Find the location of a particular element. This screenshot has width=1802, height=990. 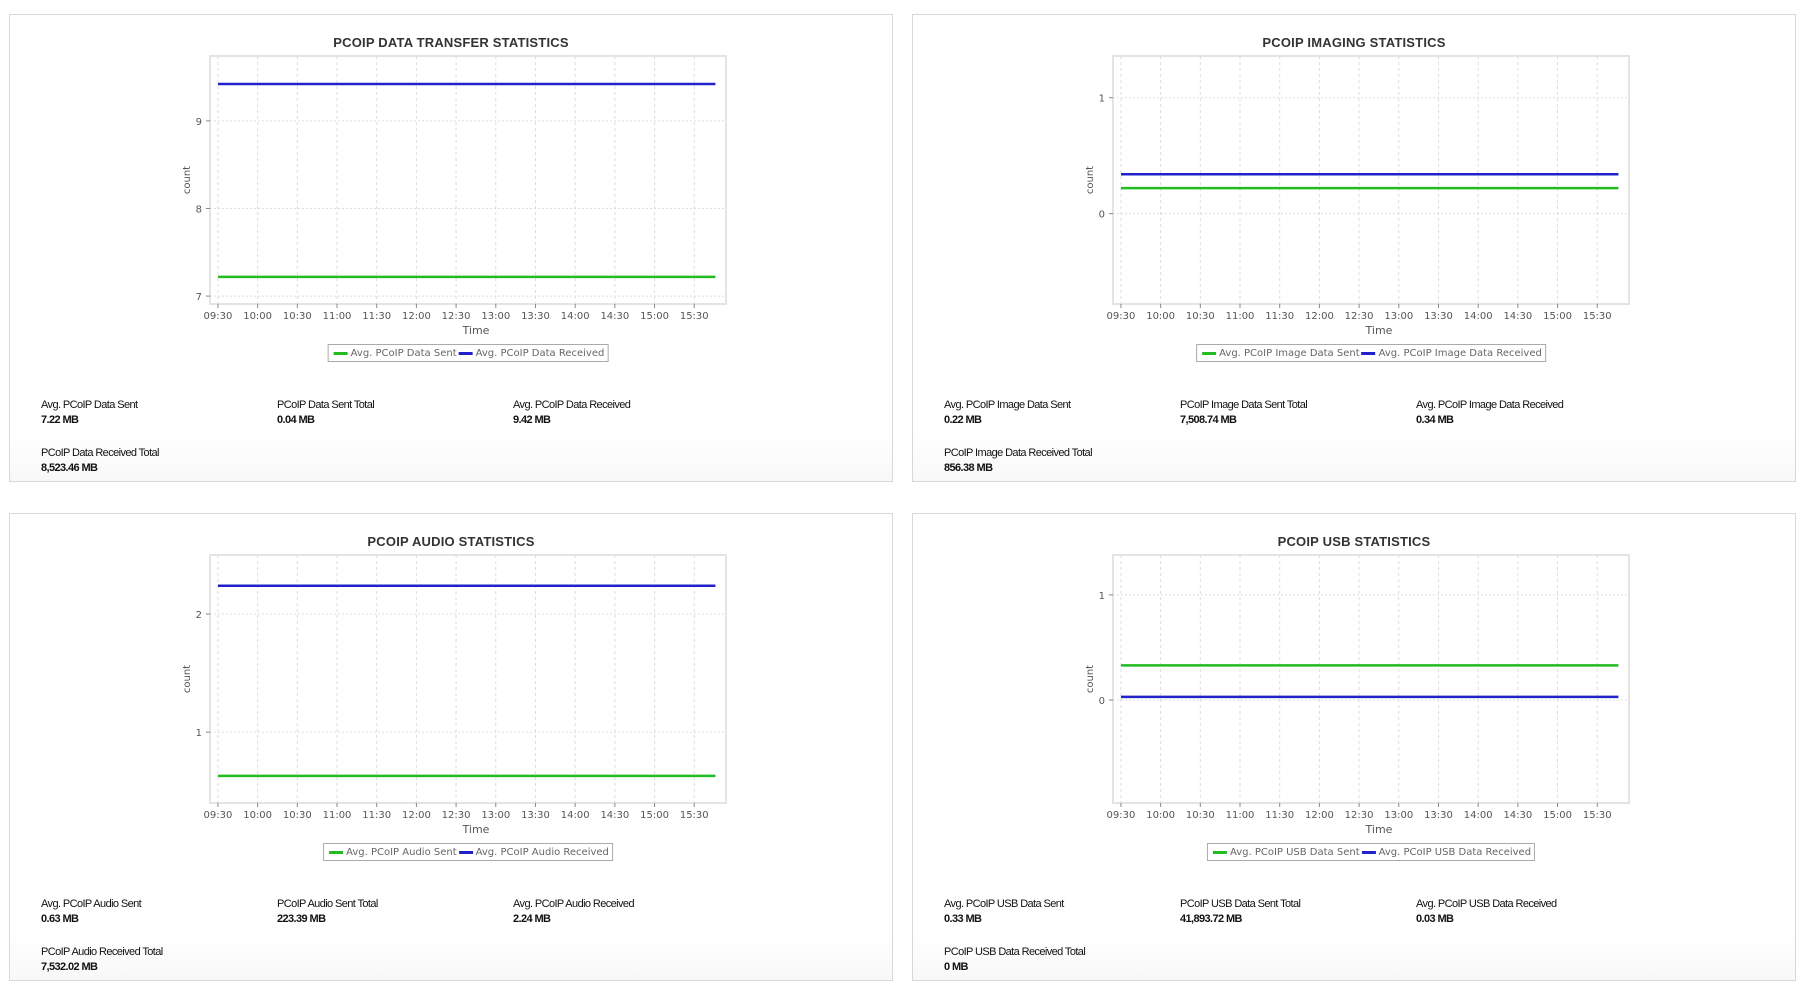

stat-item: PCoIP USB Data Received Total 0 MB is located at coordinates (1015, 960).